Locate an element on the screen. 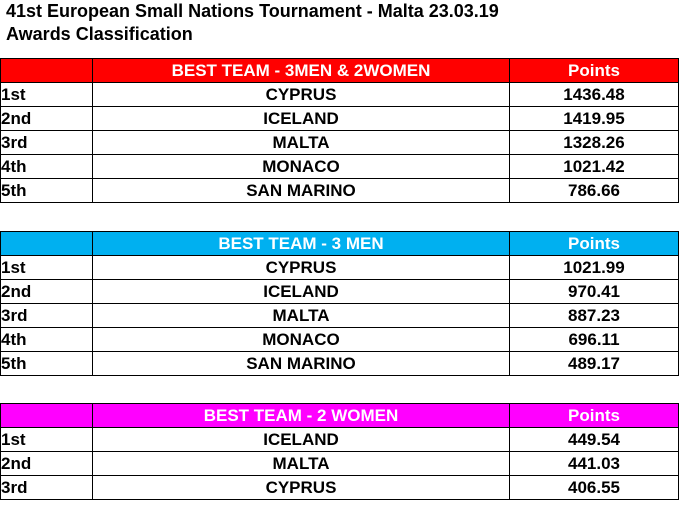 The image size is (692, 506). points-cell: 1328.26 is located at coordinates (594, 142).